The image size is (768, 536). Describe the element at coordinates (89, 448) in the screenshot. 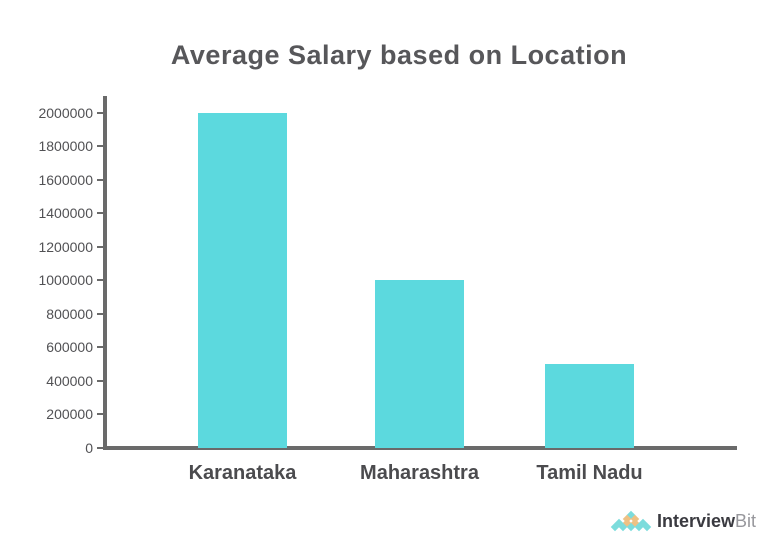

I see `y-axis-tick-label: 0` at that location.